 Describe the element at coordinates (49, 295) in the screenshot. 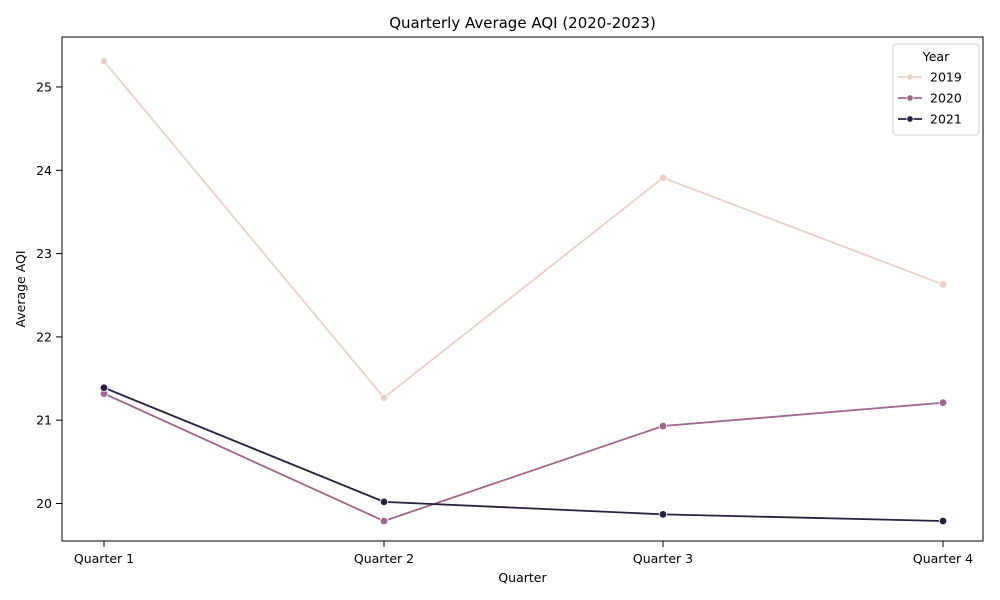

I see `y-axis: 20 21 22 23 24 25` at that location.